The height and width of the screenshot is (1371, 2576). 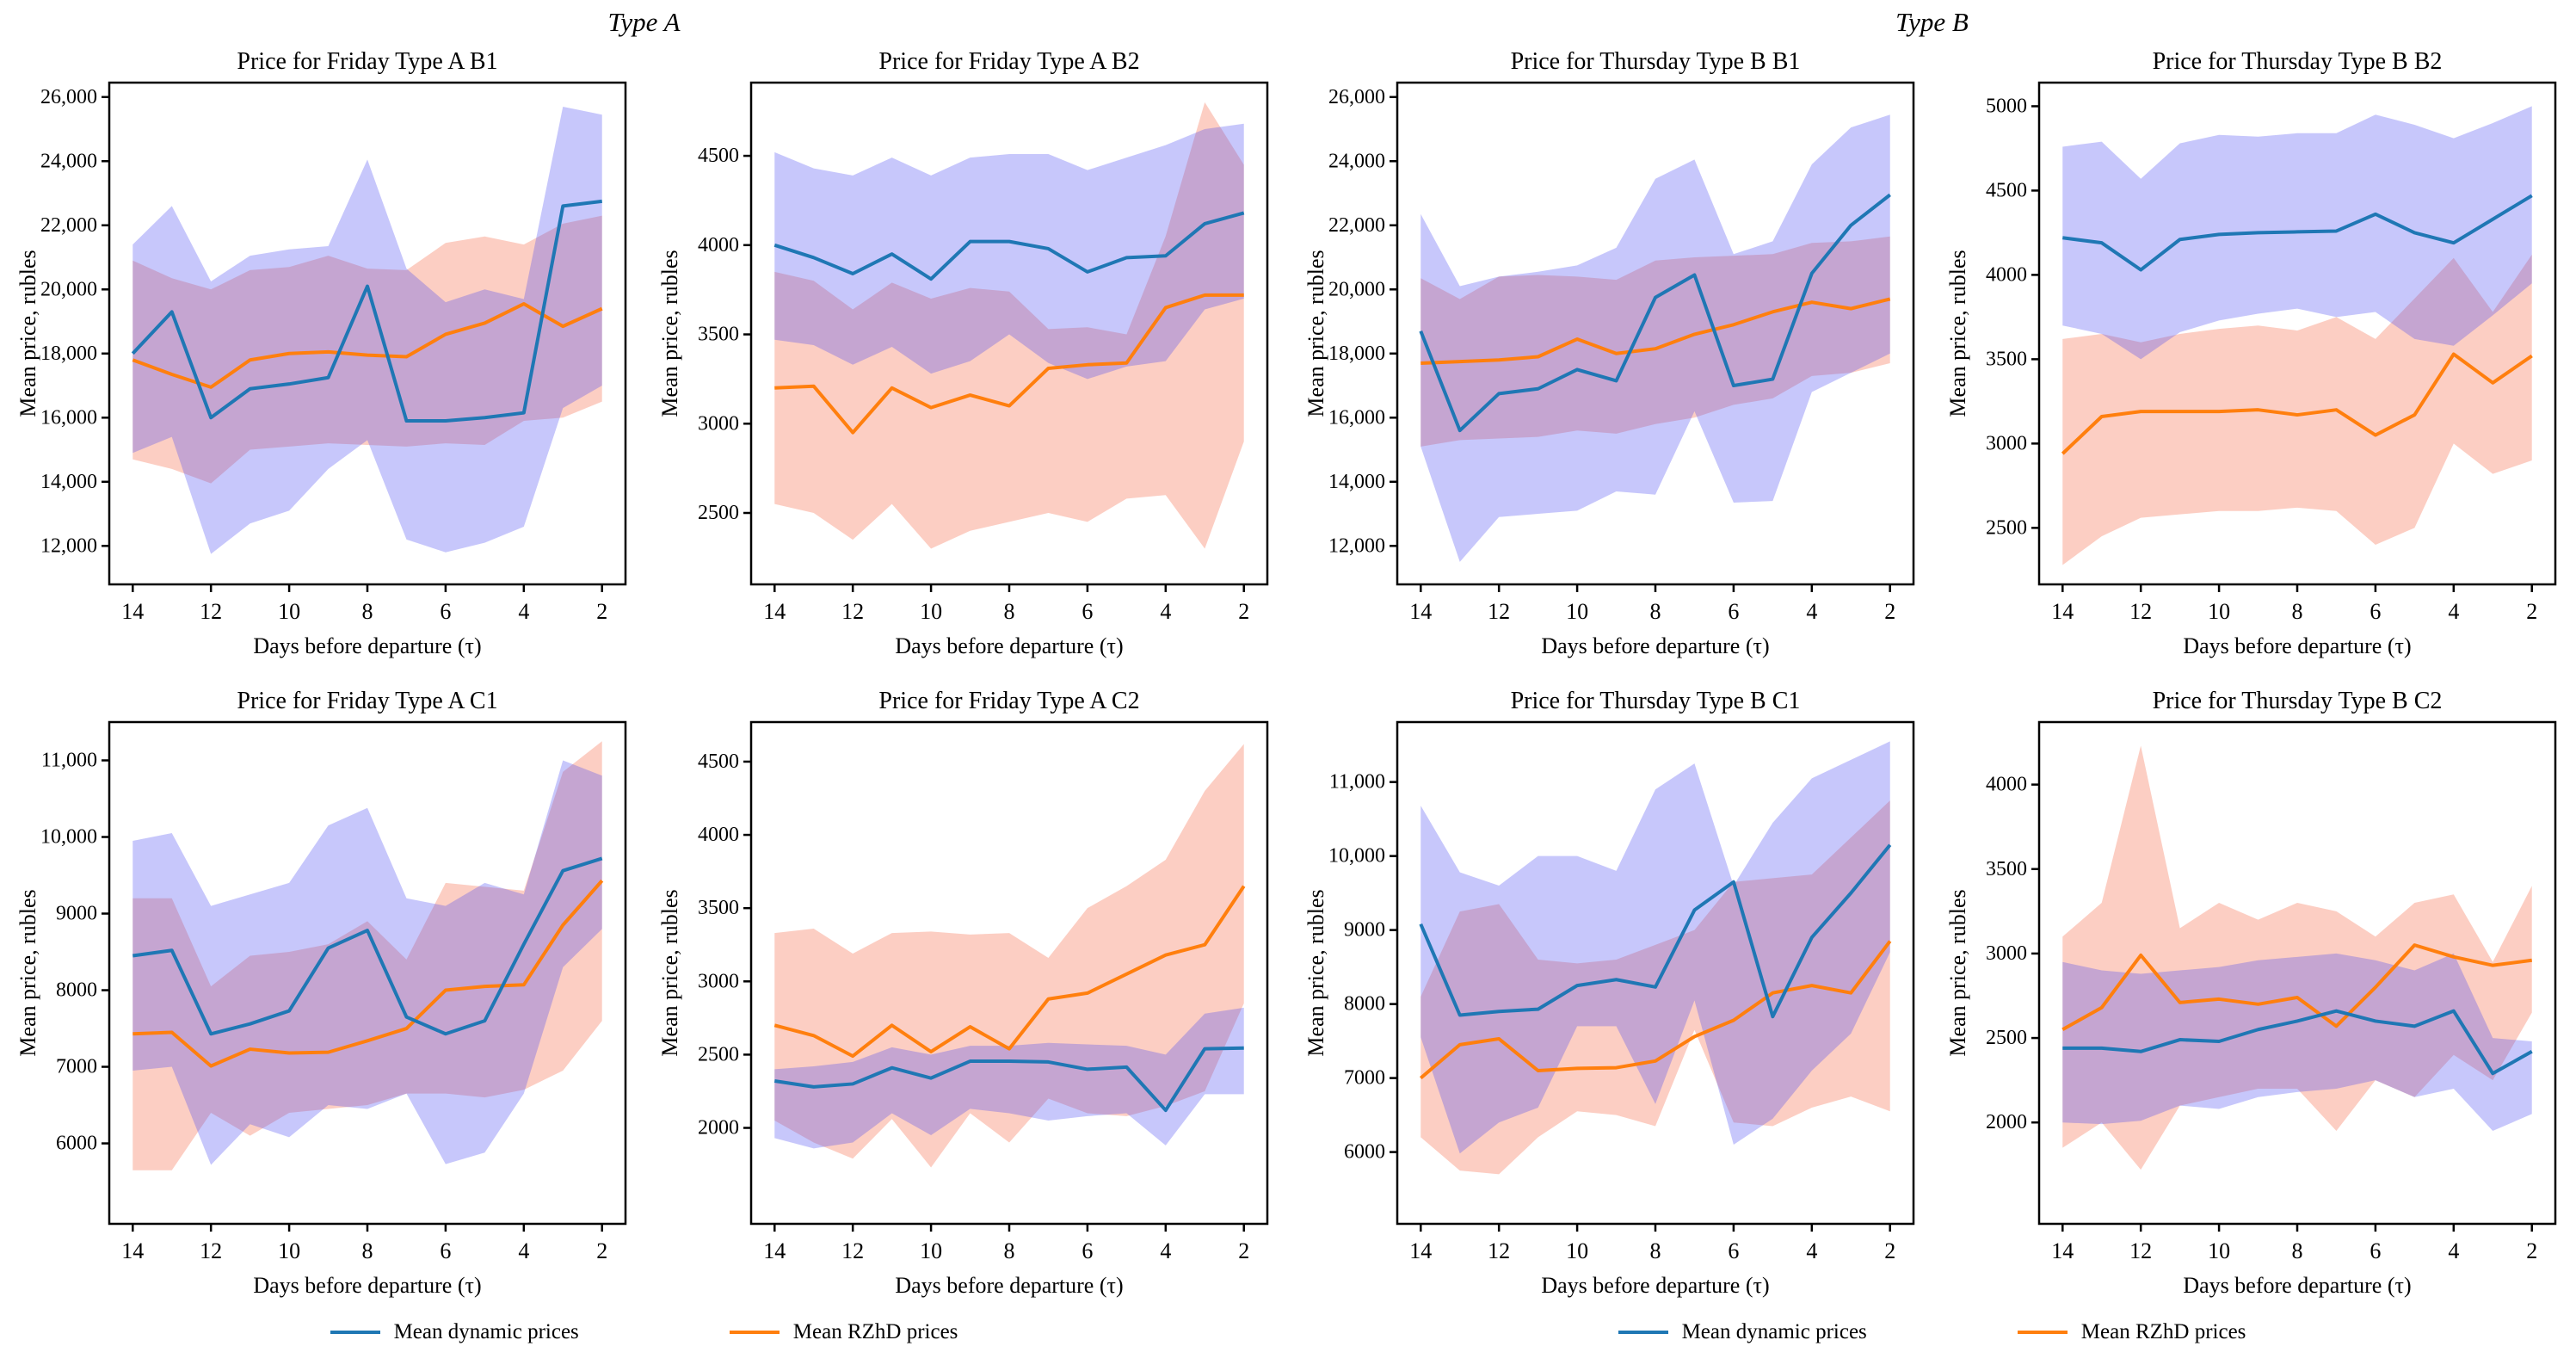 What do you see at coordinates (68, 545) in the screenshot?
I see `y-tick-label: 12,000` at bounding box center [68, 545].